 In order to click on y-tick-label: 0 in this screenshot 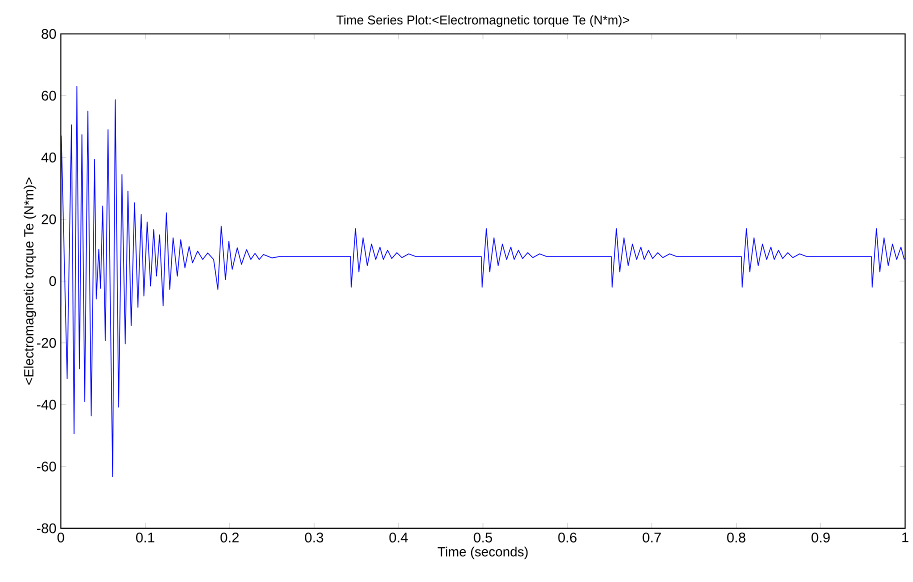, I will do `click(52, 281)`.